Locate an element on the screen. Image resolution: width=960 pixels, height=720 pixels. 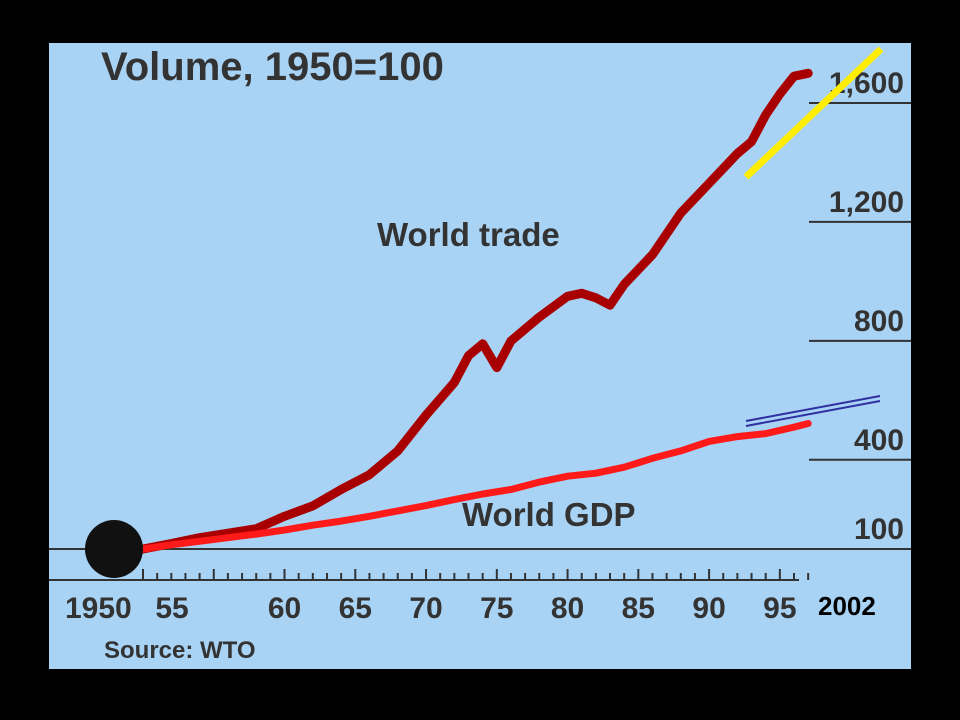
x-tick-label-90: 90 is located at coordinates (708, 608).